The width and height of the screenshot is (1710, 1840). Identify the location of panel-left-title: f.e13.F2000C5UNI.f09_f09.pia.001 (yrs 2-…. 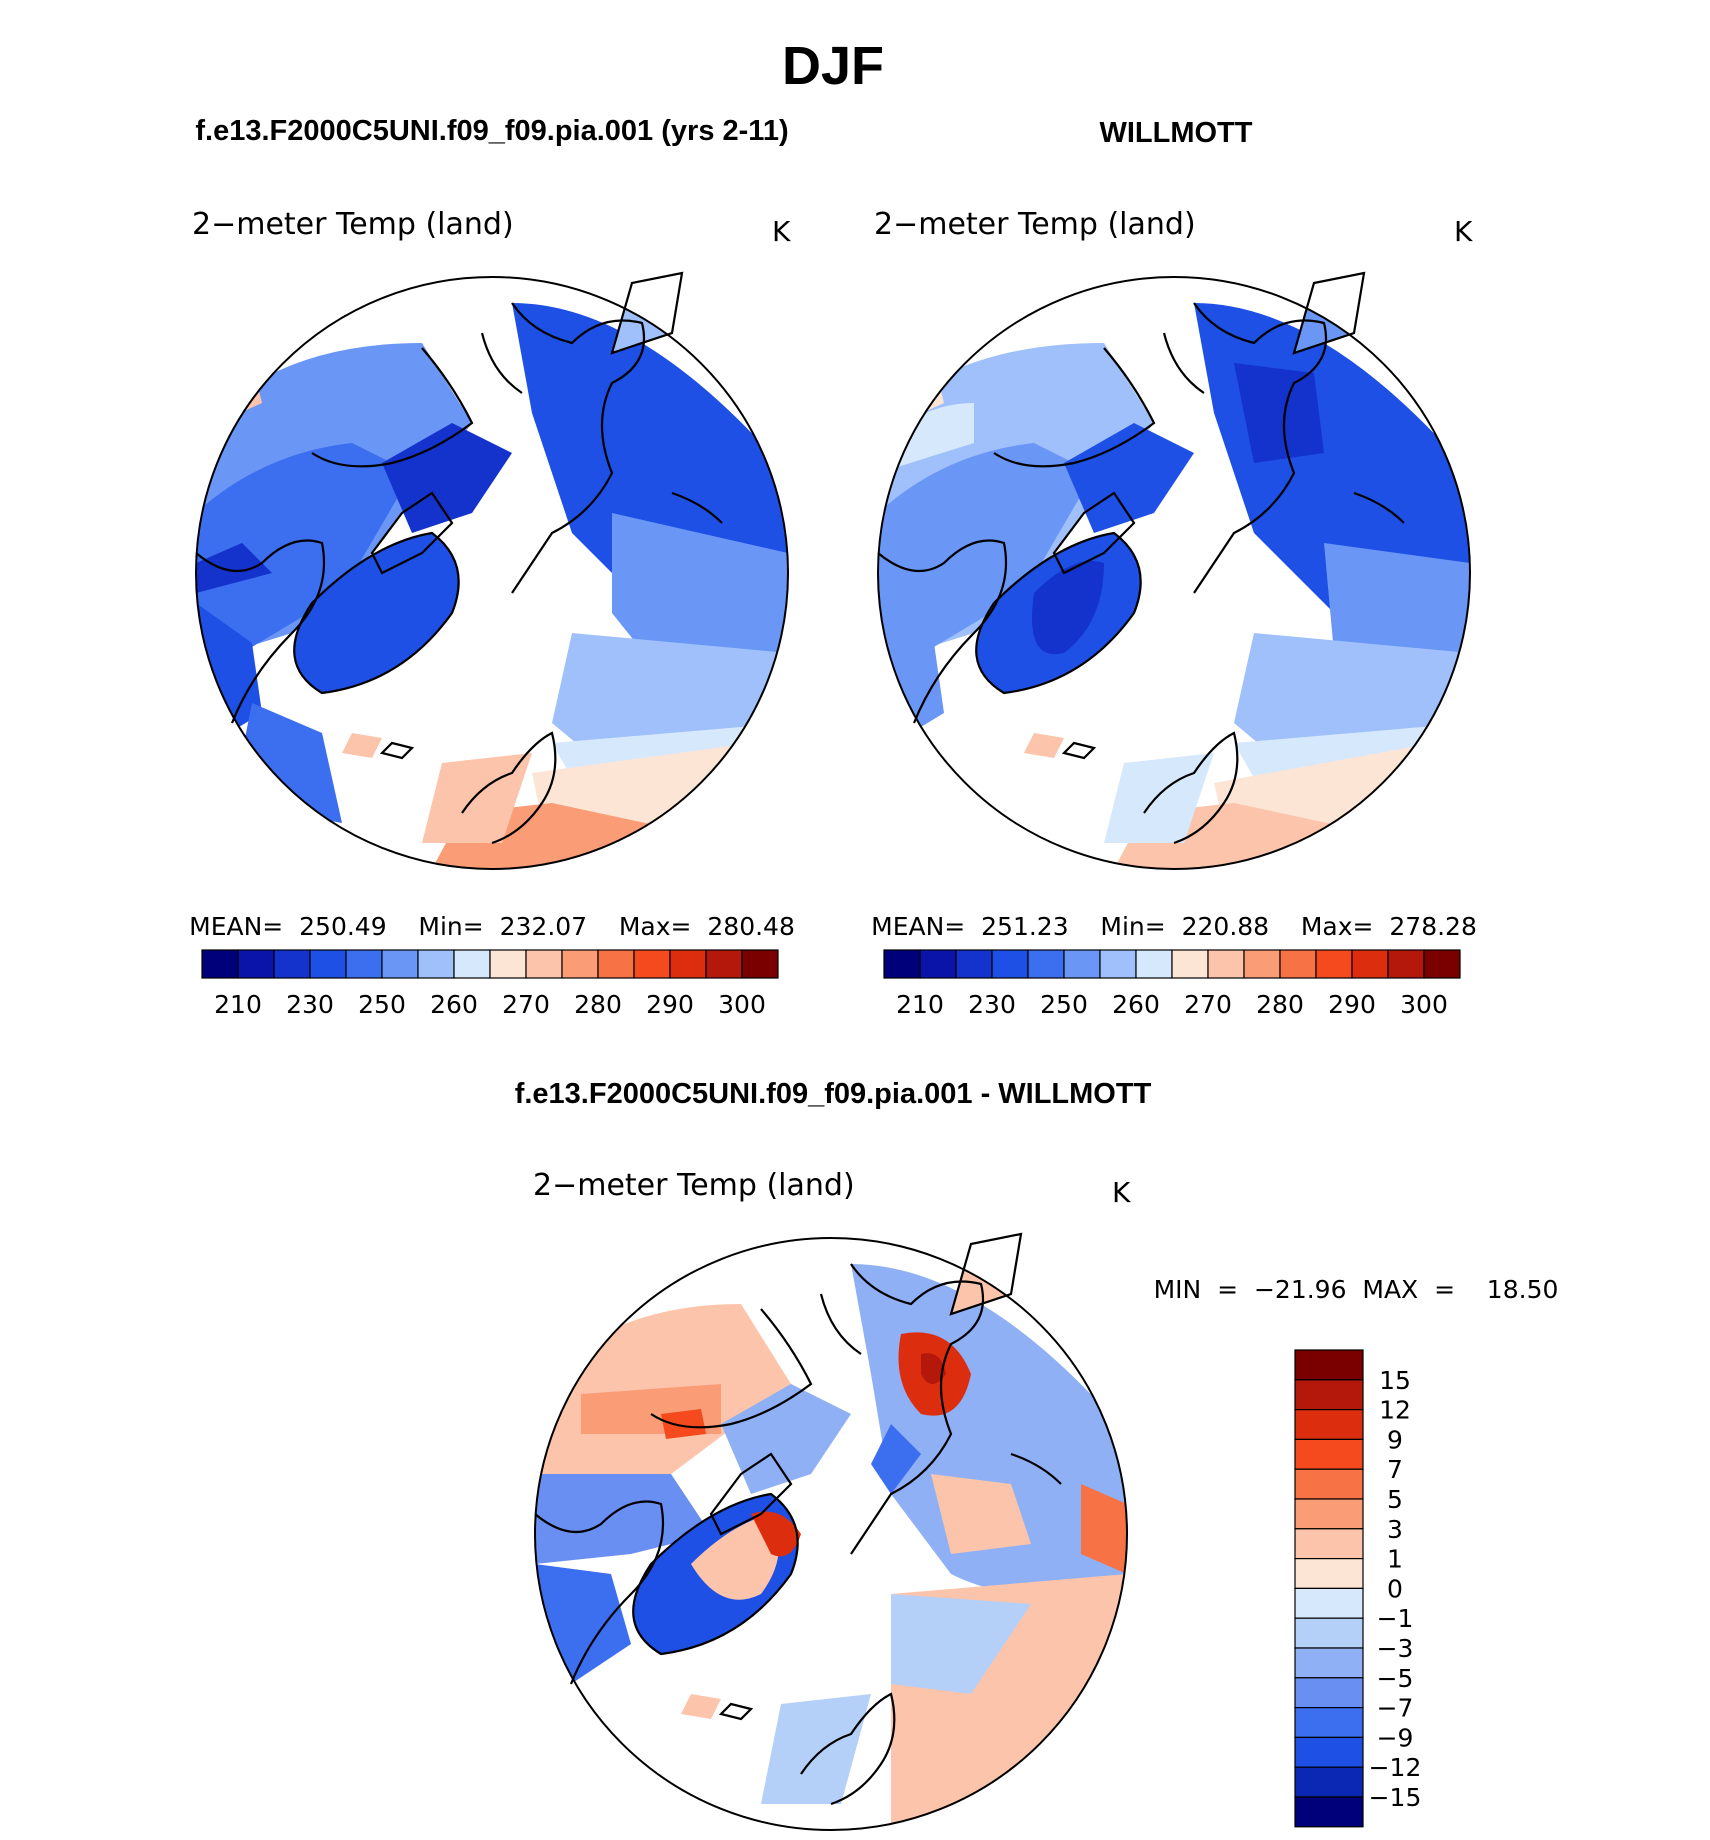
(491, 131).